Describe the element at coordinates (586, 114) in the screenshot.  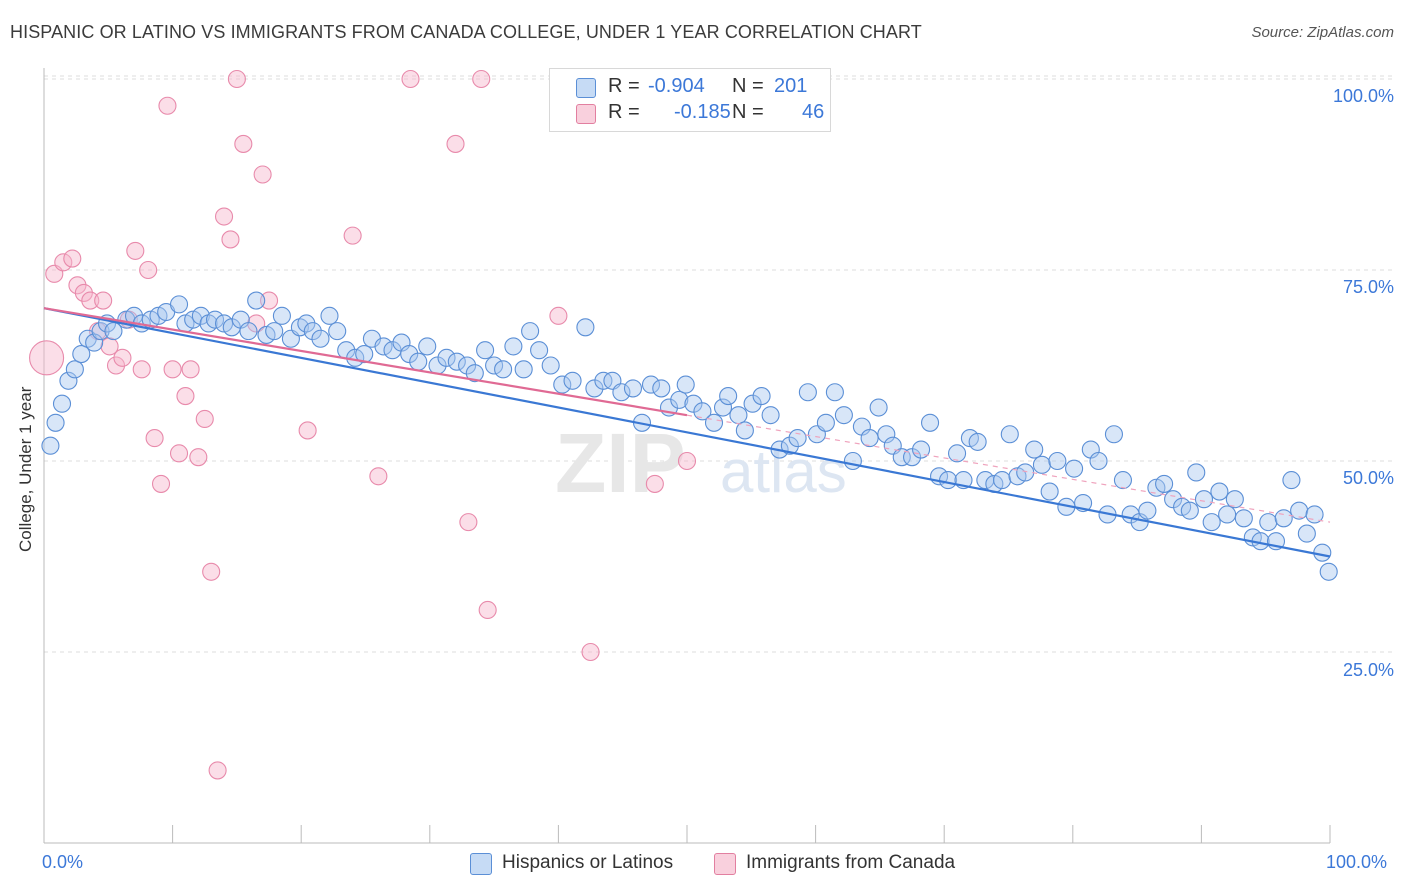
I see `legend-swatch-pink` at that location.